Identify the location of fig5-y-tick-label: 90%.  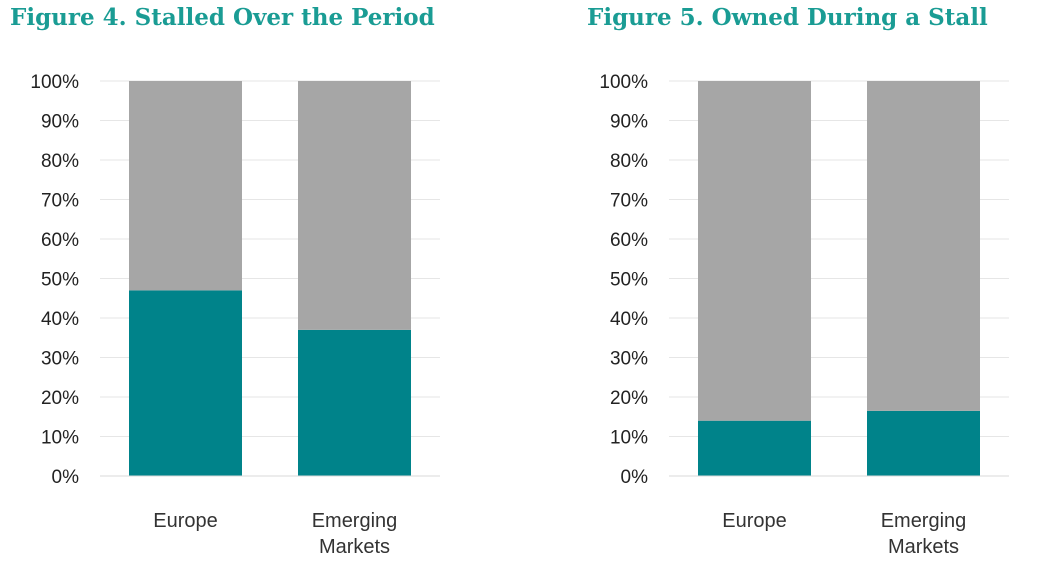
(629, 122).